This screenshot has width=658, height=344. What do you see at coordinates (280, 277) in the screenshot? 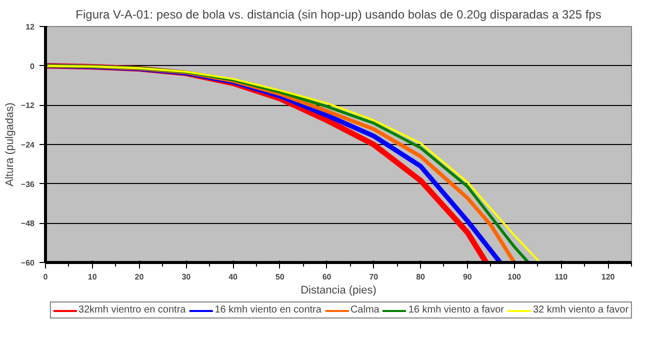
I see `x-tick-label: 50` at bounding box center [280, 277].